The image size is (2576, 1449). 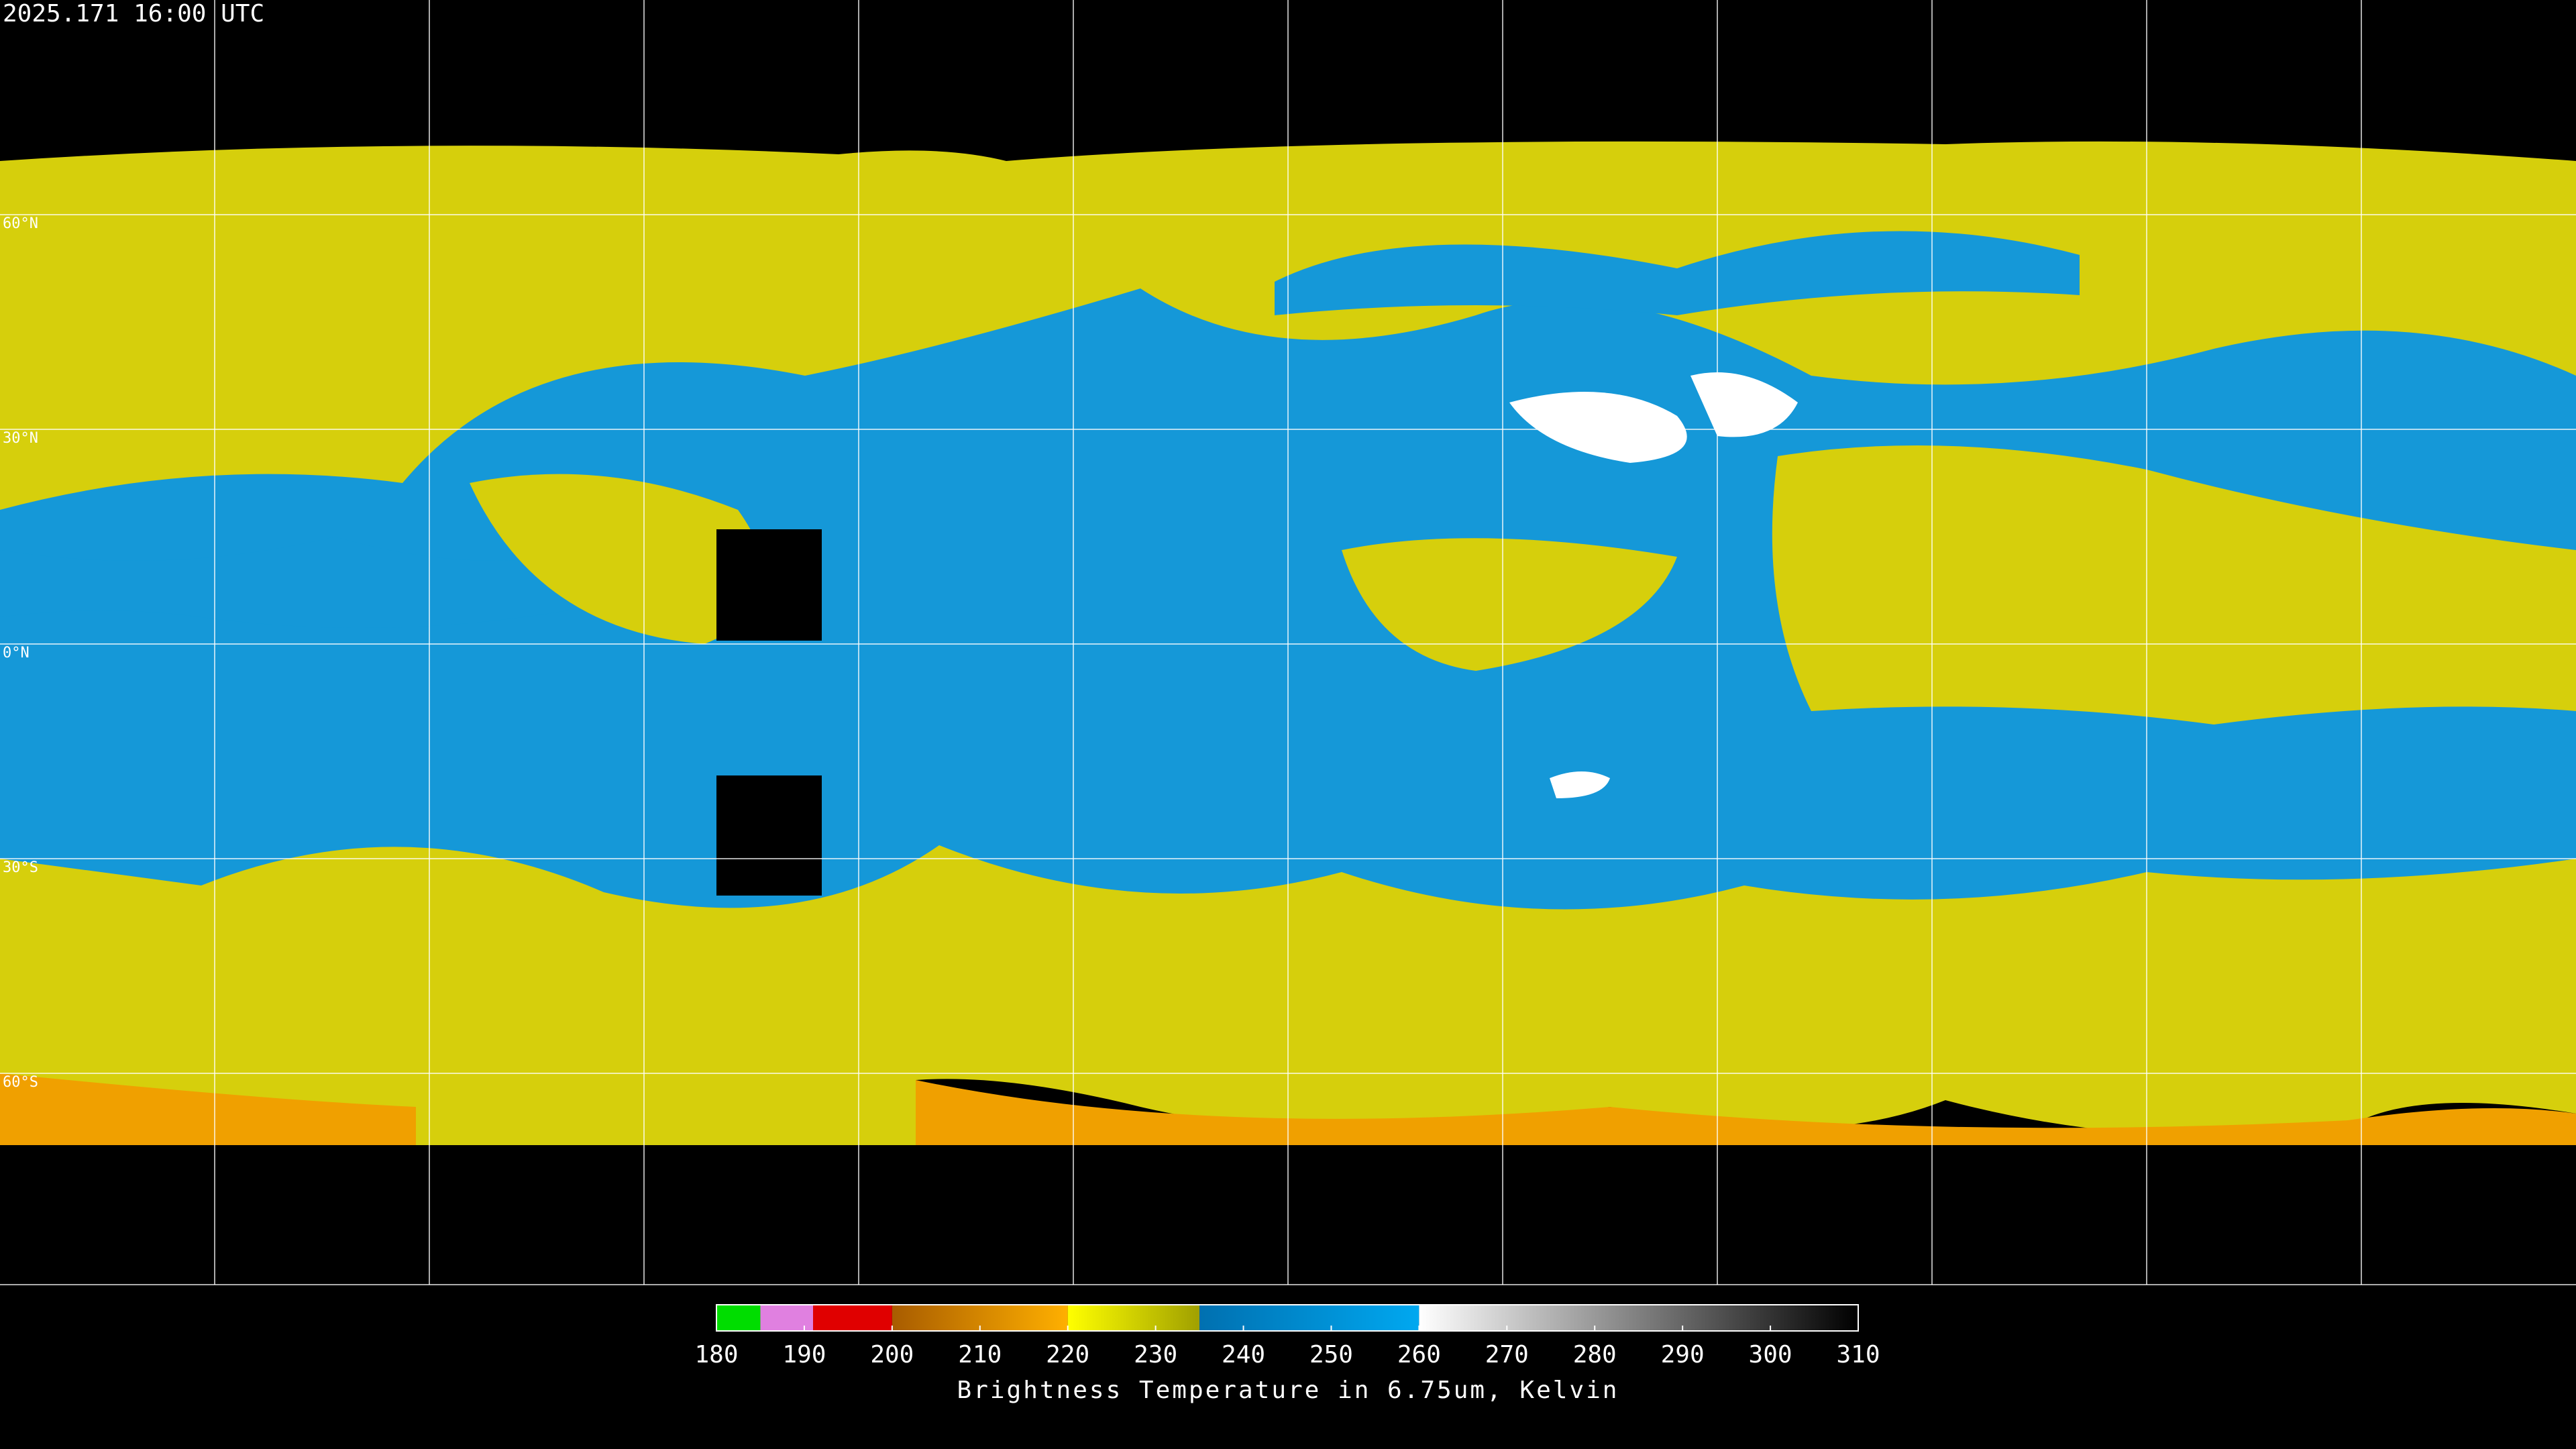 I want to click on colorbar-tick-label: 250, so click(x=1331, y=1354).